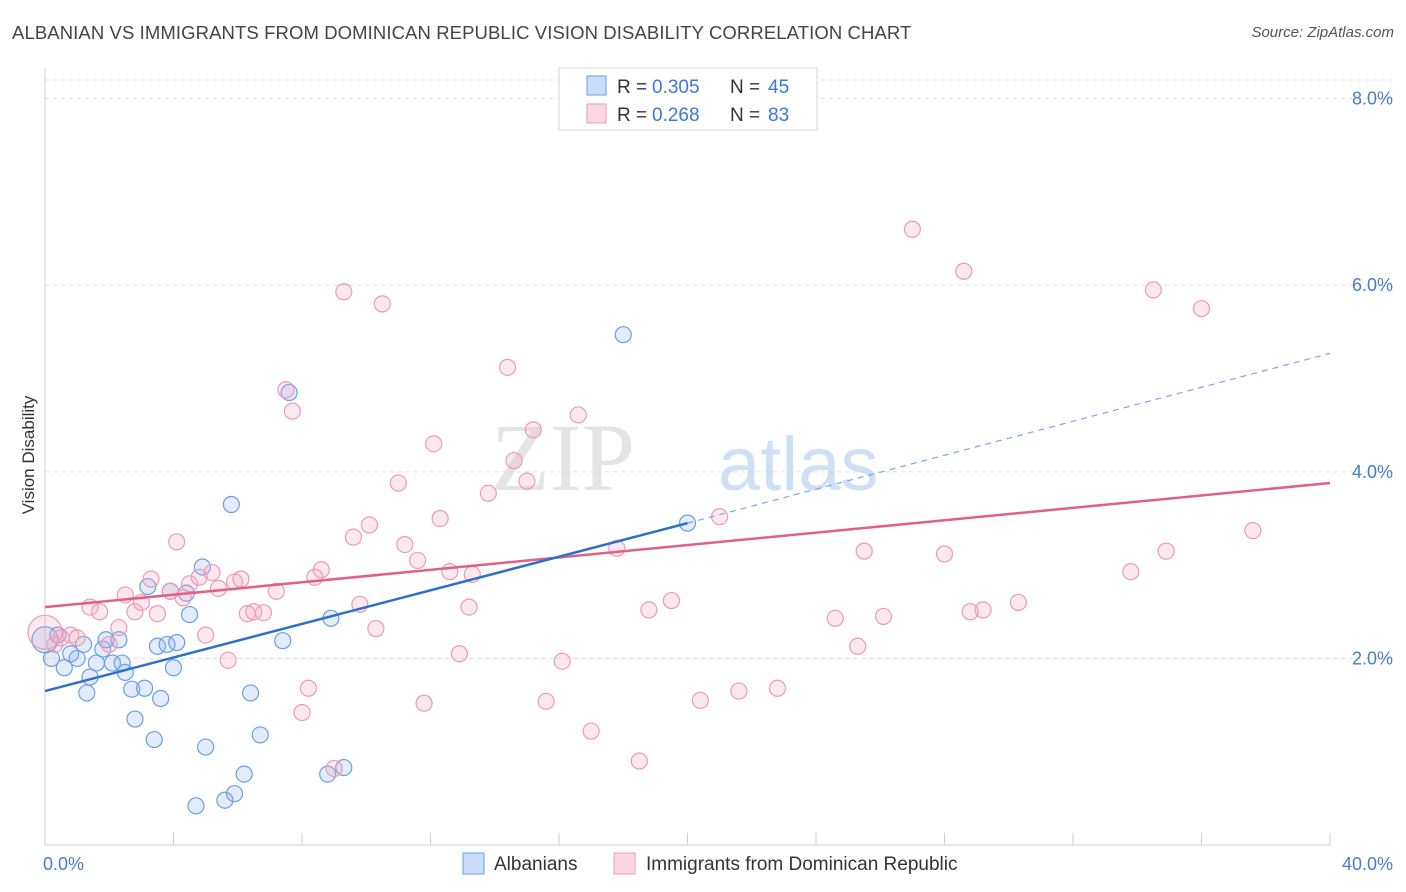 This screenshot has height=892, width=1406. What do you see at coordinates (1367, 864) in the screenshot?
I see `x-tick-label: 40.0%` at bounding box center [1367, 864].